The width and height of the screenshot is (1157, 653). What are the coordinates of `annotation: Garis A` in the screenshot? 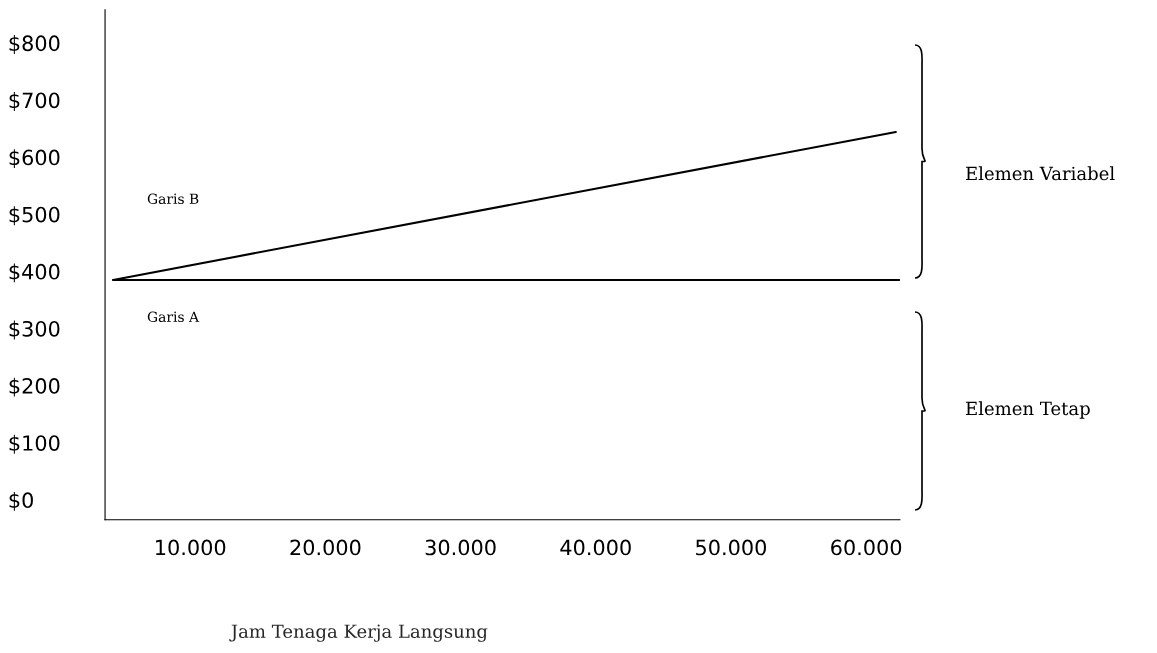 It's located at (173, 317).